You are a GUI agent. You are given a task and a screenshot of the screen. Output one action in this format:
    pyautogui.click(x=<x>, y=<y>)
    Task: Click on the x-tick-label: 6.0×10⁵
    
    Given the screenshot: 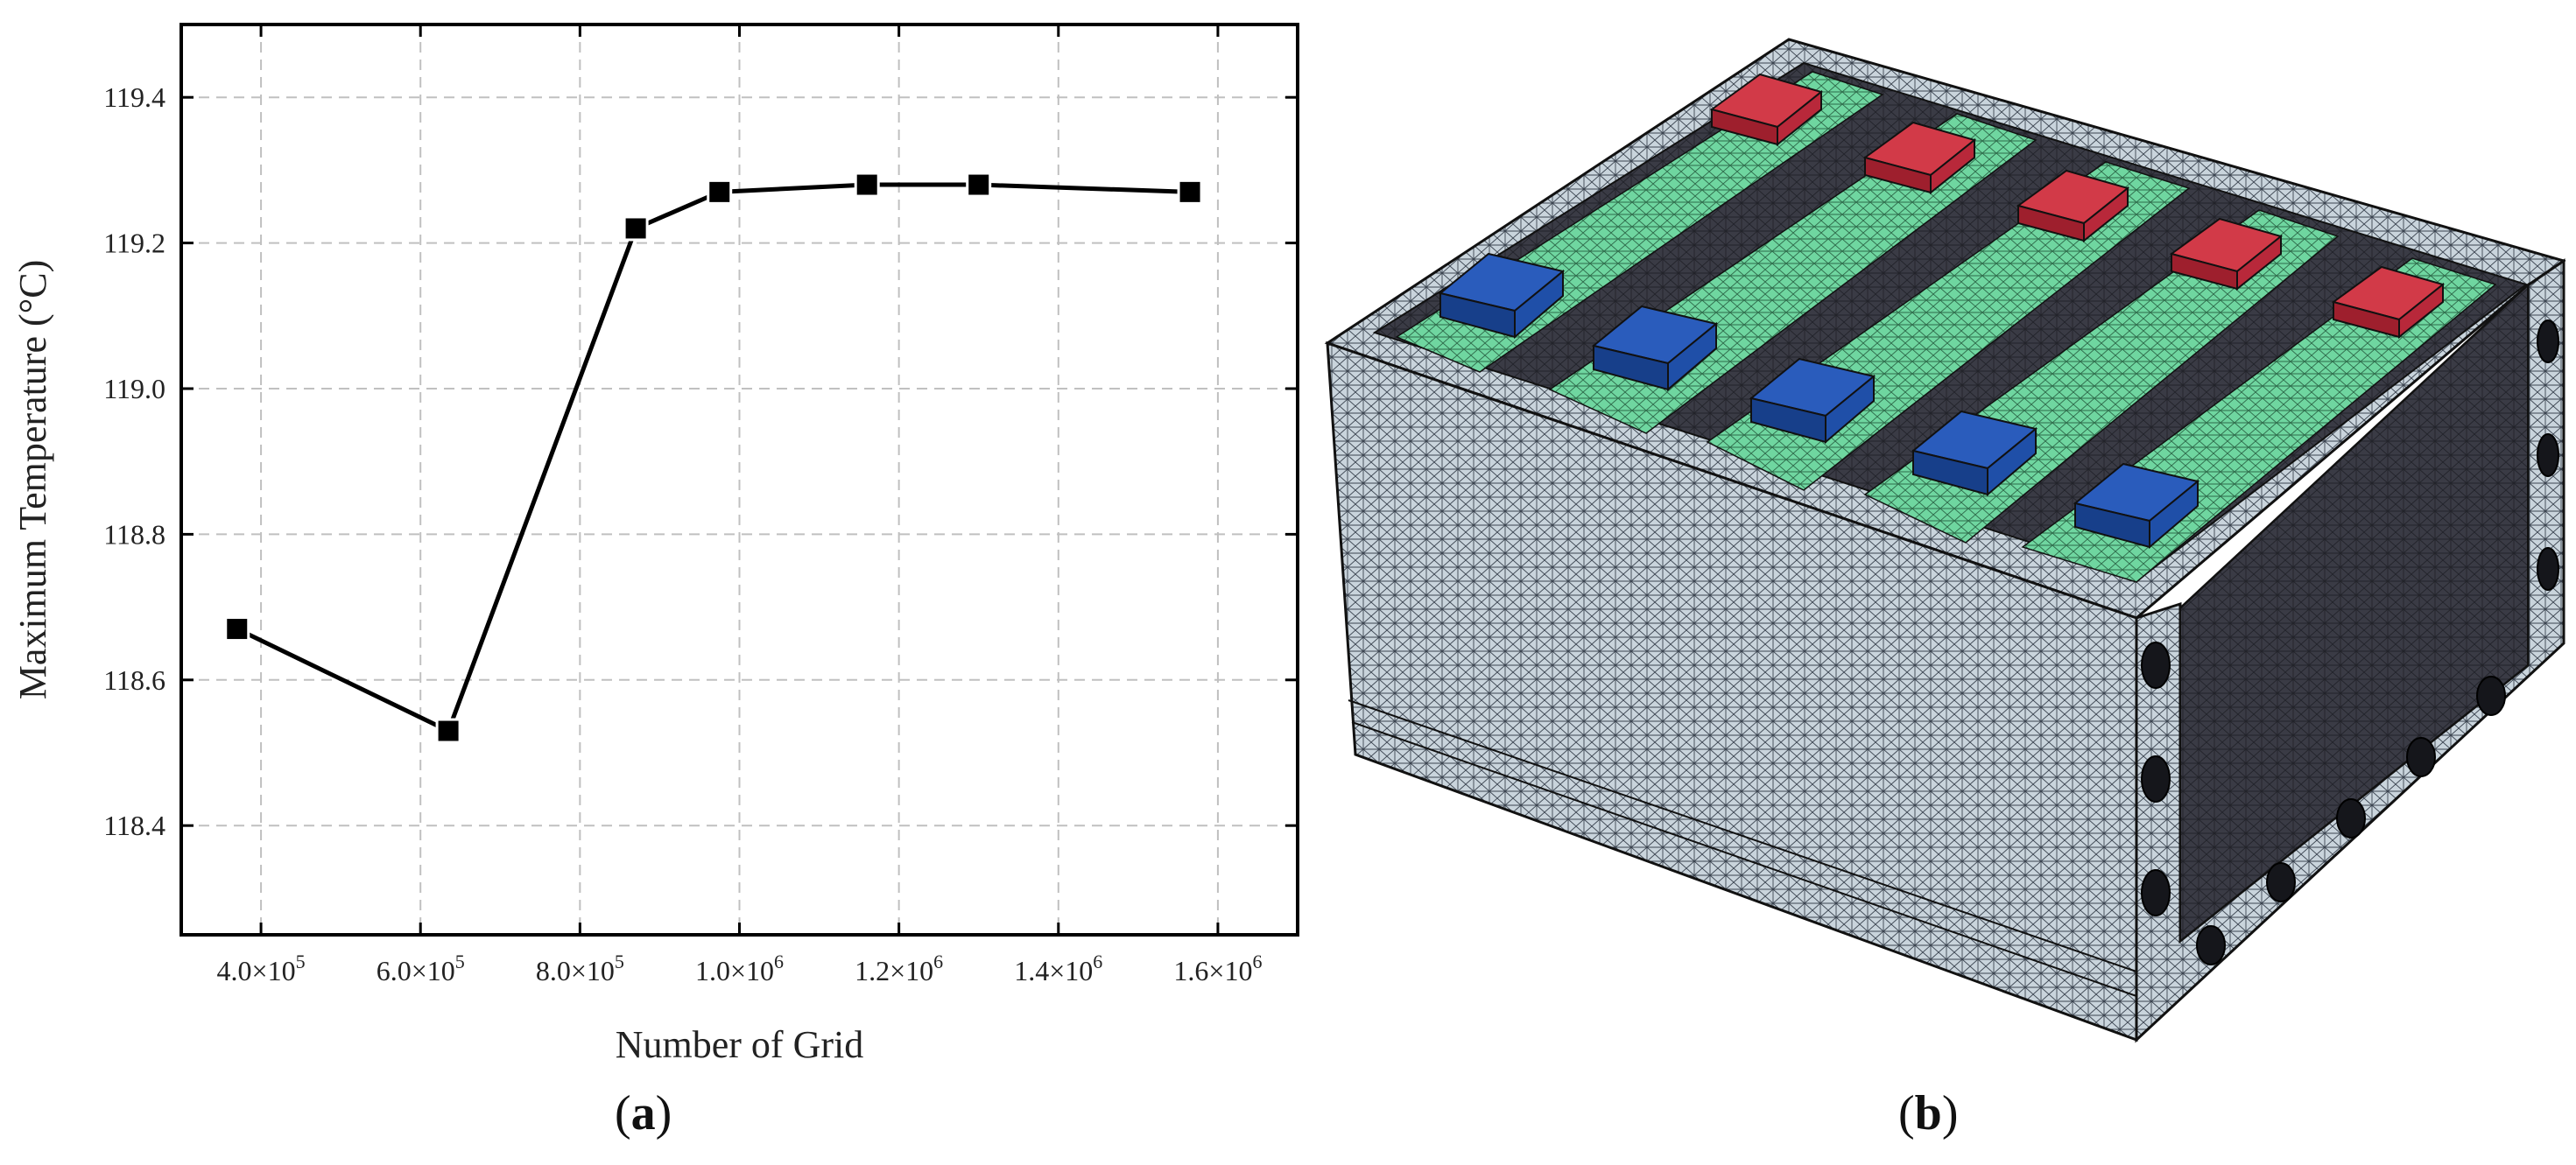 What is the action you would take?
    pyautogui.click(x=421, y=969)
    